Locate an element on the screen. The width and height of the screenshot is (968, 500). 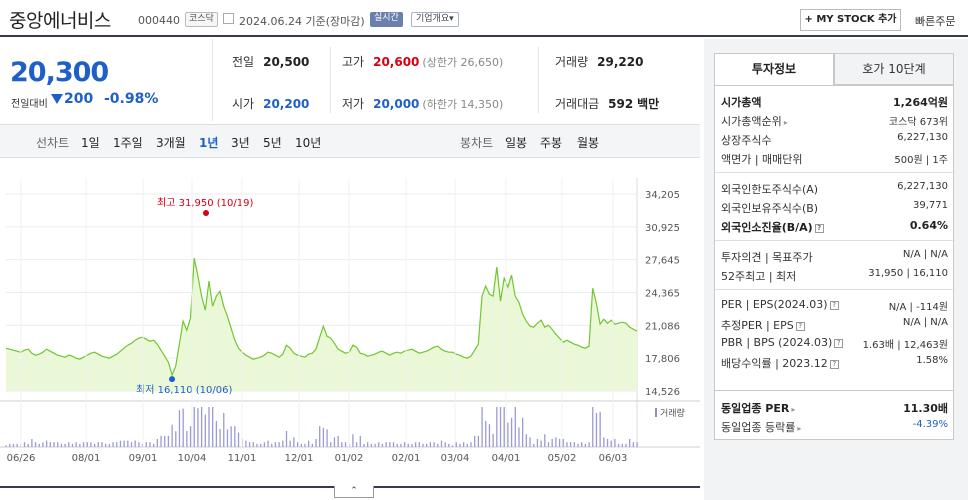
volume-legend-swatch is located at coordinates (656, 412).